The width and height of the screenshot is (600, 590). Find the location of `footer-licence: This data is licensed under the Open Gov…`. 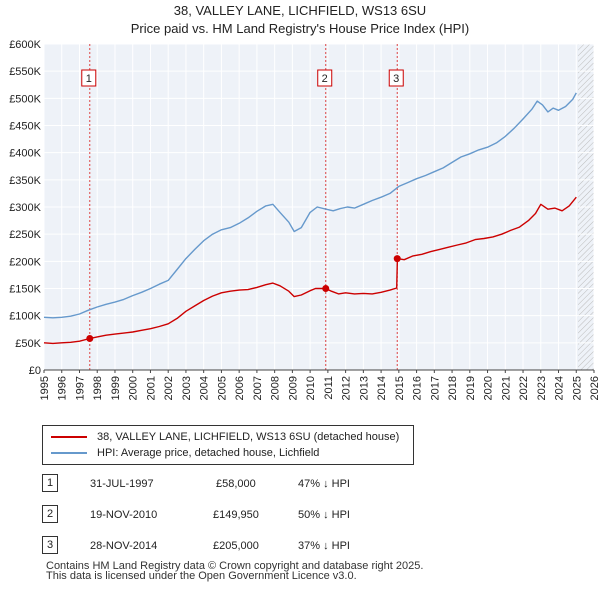

footer-licence: This data is licensed under the Open Gov… is located at coordinates (201, 576).